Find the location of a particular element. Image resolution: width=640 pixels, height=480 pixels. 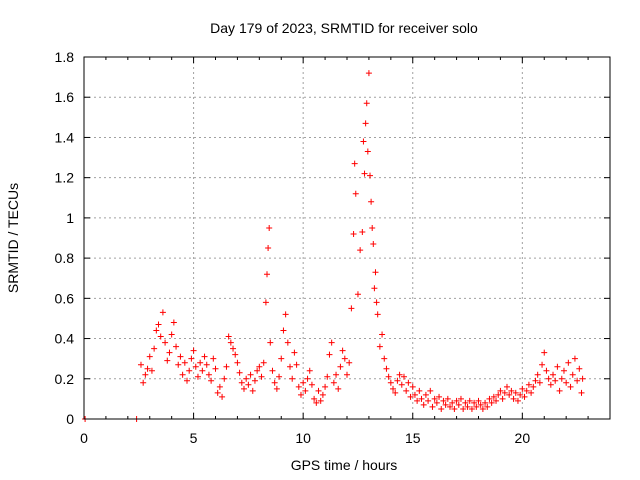

y-tick-label: 0.4 is located at coordinates (65, 339).